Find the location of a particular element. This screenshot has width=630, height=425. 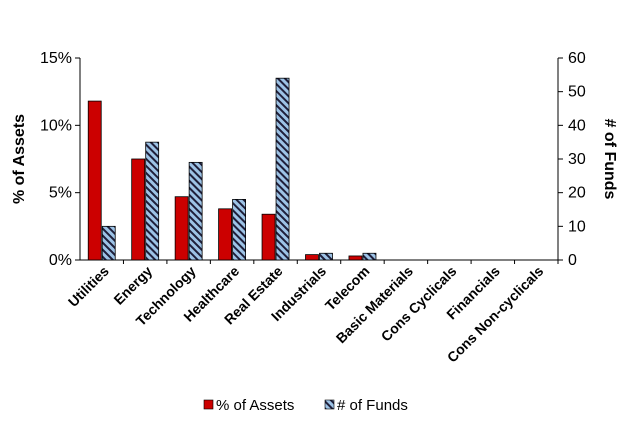

y2-tick-label: 10 is located at coordinates (577, 226).